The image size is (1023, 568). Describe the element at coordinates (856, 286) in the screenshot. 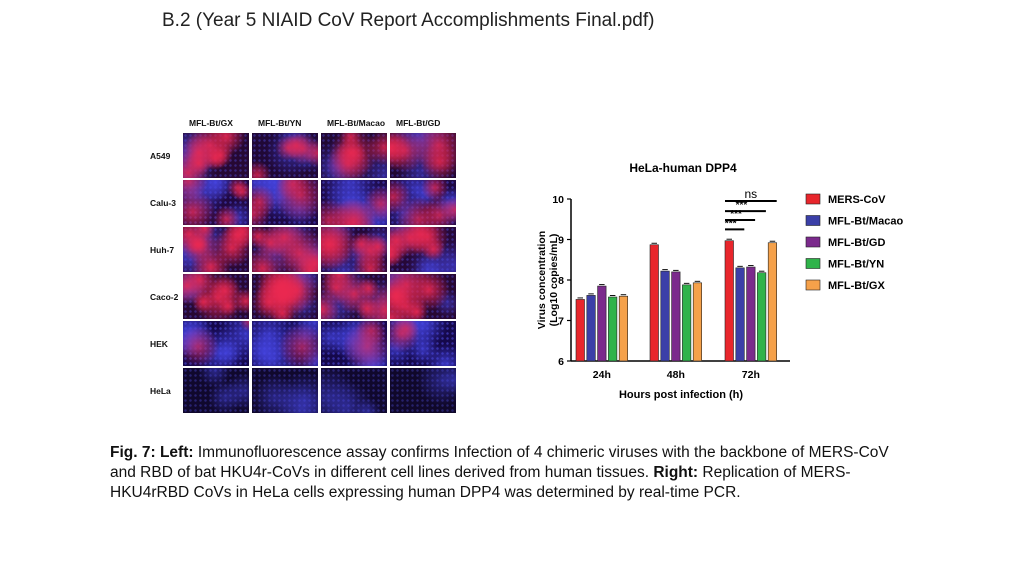

I see `legend-label: MFL-Bt/GX` at that location.